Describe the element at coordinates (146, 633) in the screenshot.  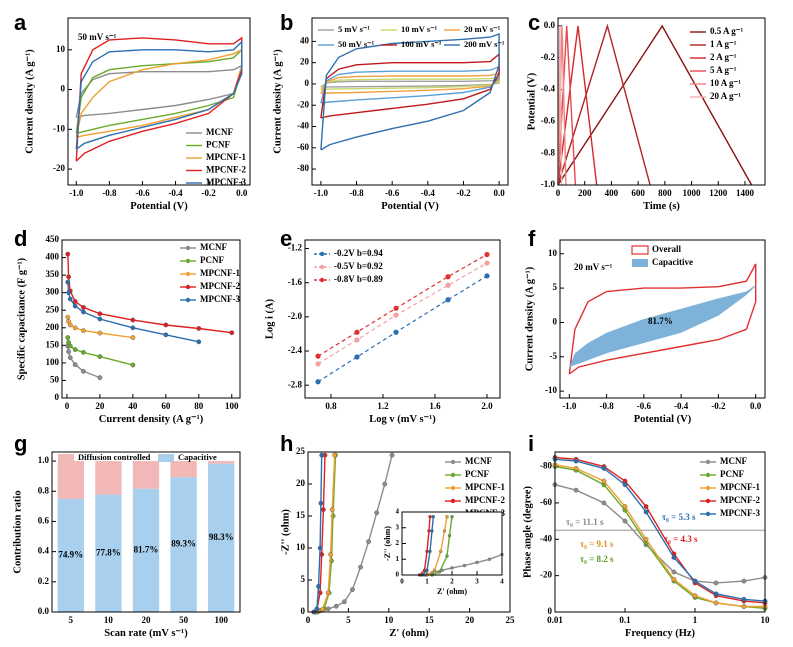
I see `x-axis-label: Scan rate (mV s⁻¹)` at that location.